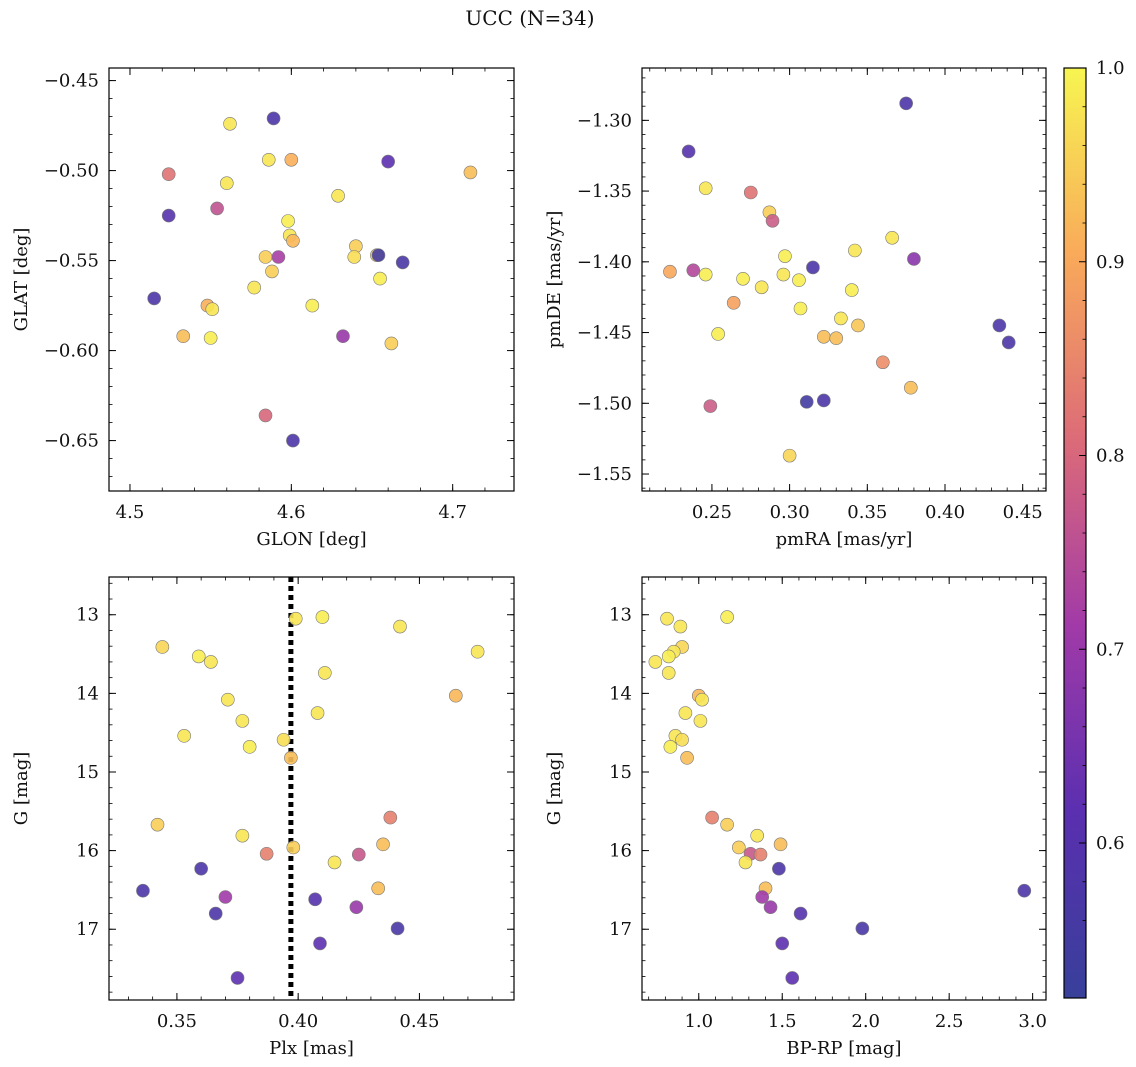 The height and width of the screenshot is (1067, 1136). What do you see at coordinates (1023, 512) in the screenshot?
I see `x-tick-label: 0.45` at bounding box center [1023, 512].